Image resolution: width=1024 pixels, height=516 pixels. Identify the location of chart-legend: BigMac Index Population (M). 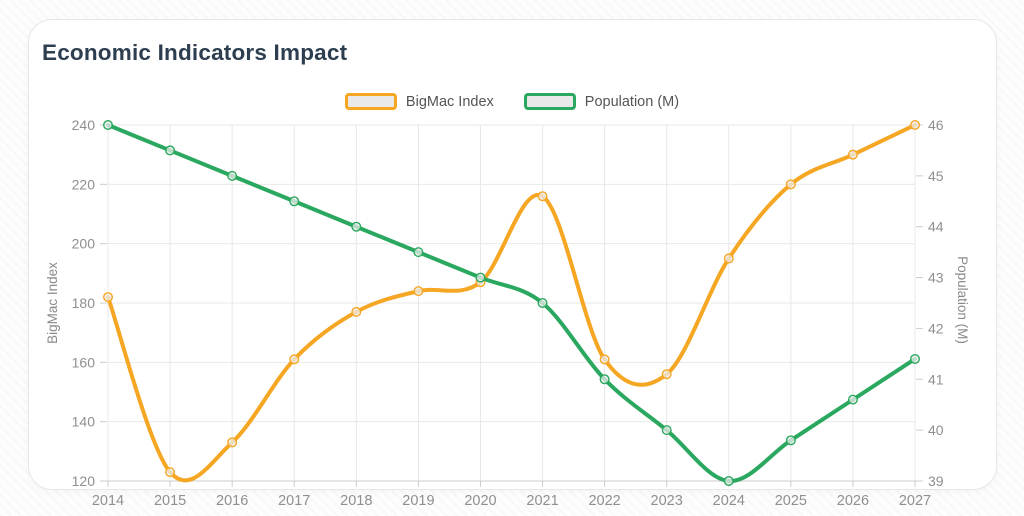
(512, 101).